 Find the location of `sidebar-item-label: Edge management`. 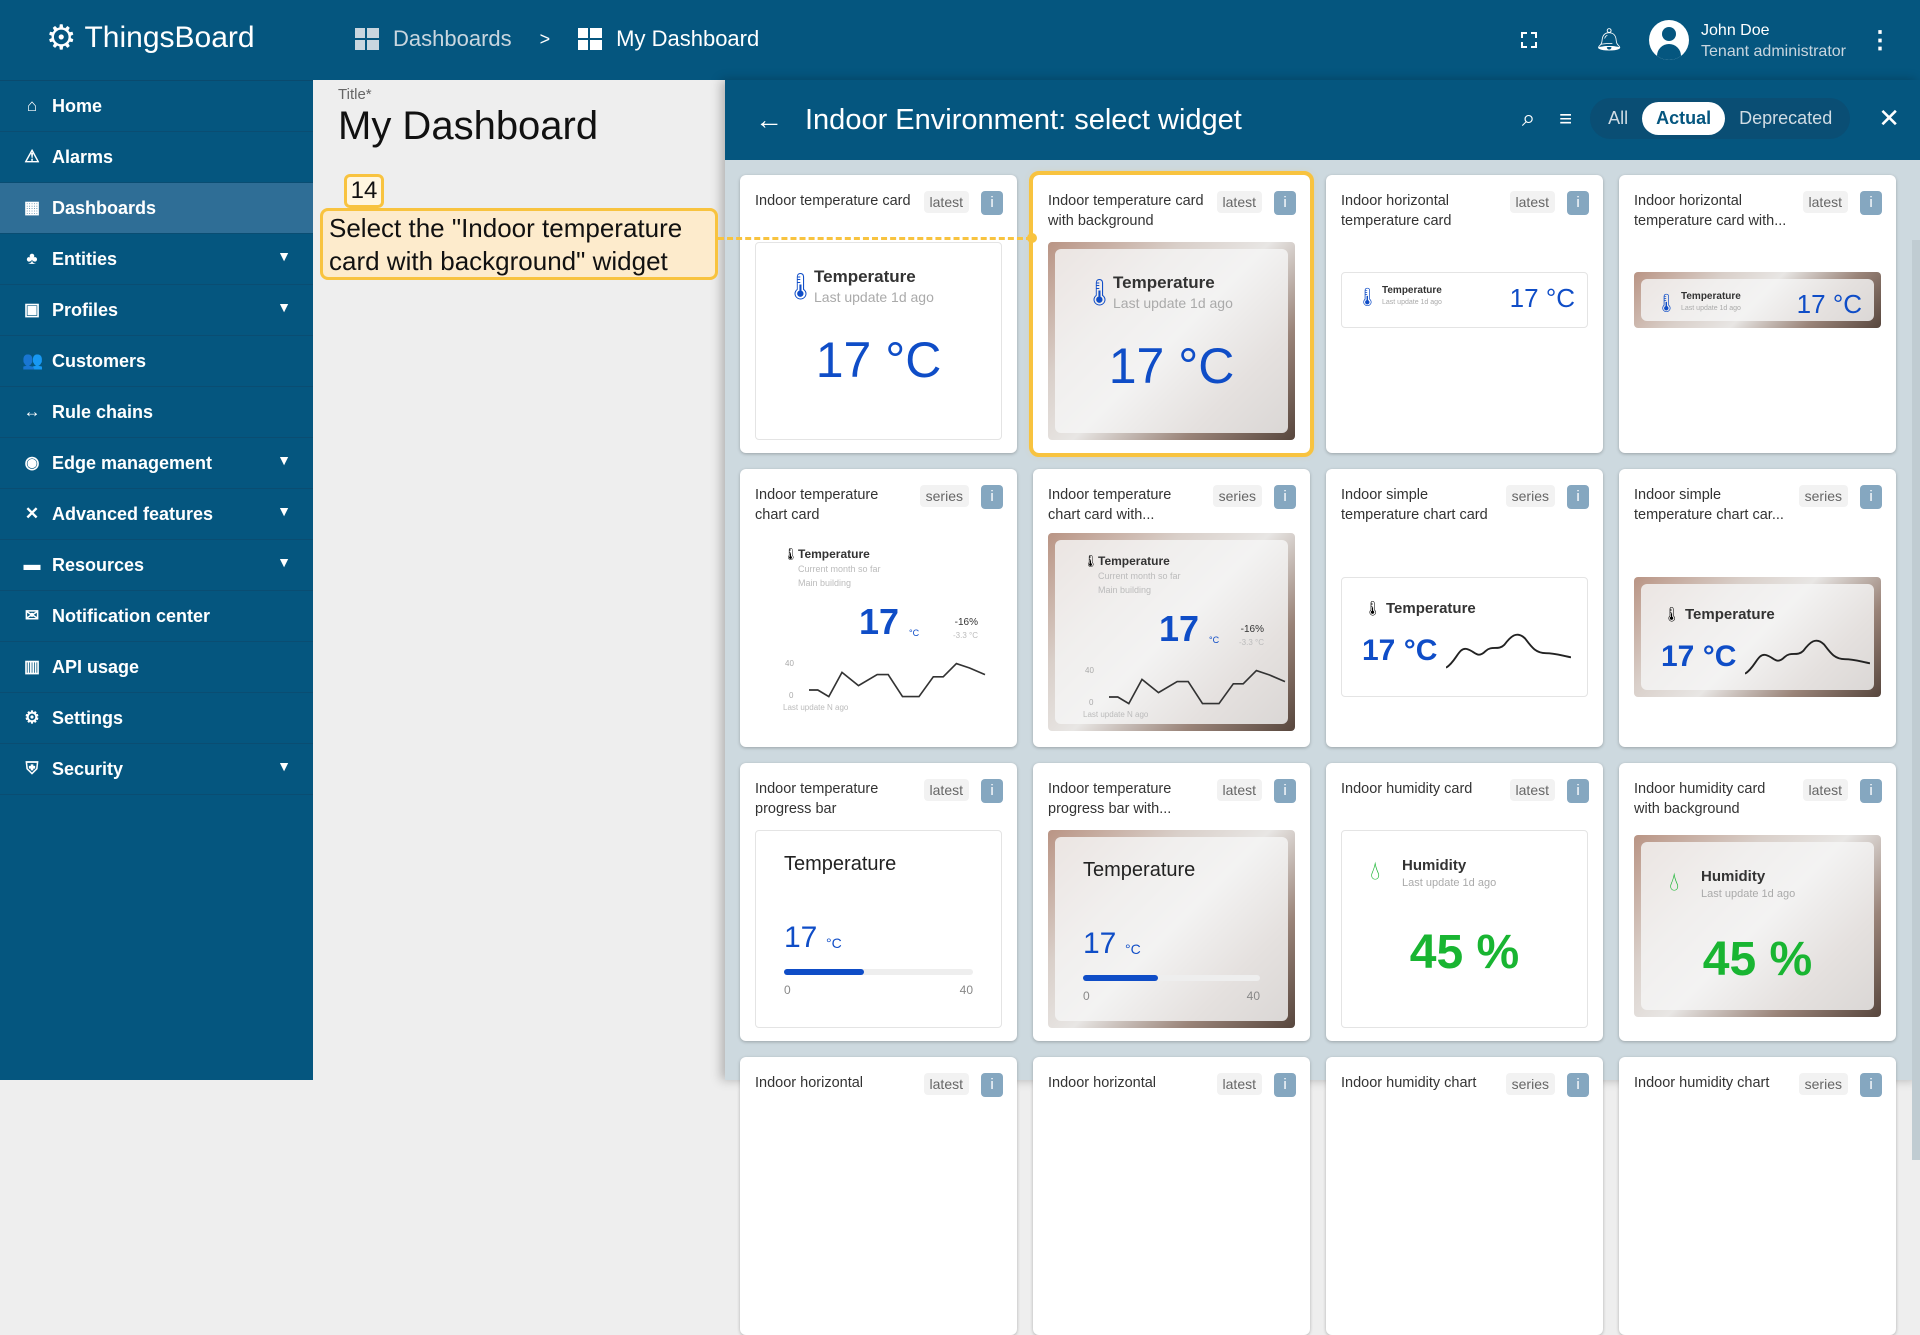

sidebar-item-label: Edge management is located at coordinates (132, 462).